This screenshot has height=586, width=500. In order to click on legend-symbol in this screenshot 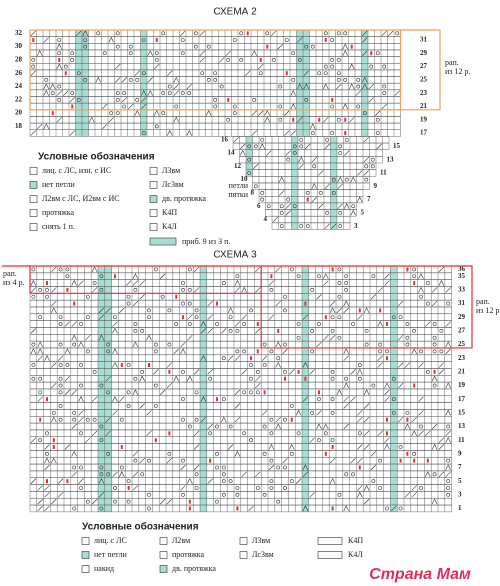, I will do `click(163, 541)`.